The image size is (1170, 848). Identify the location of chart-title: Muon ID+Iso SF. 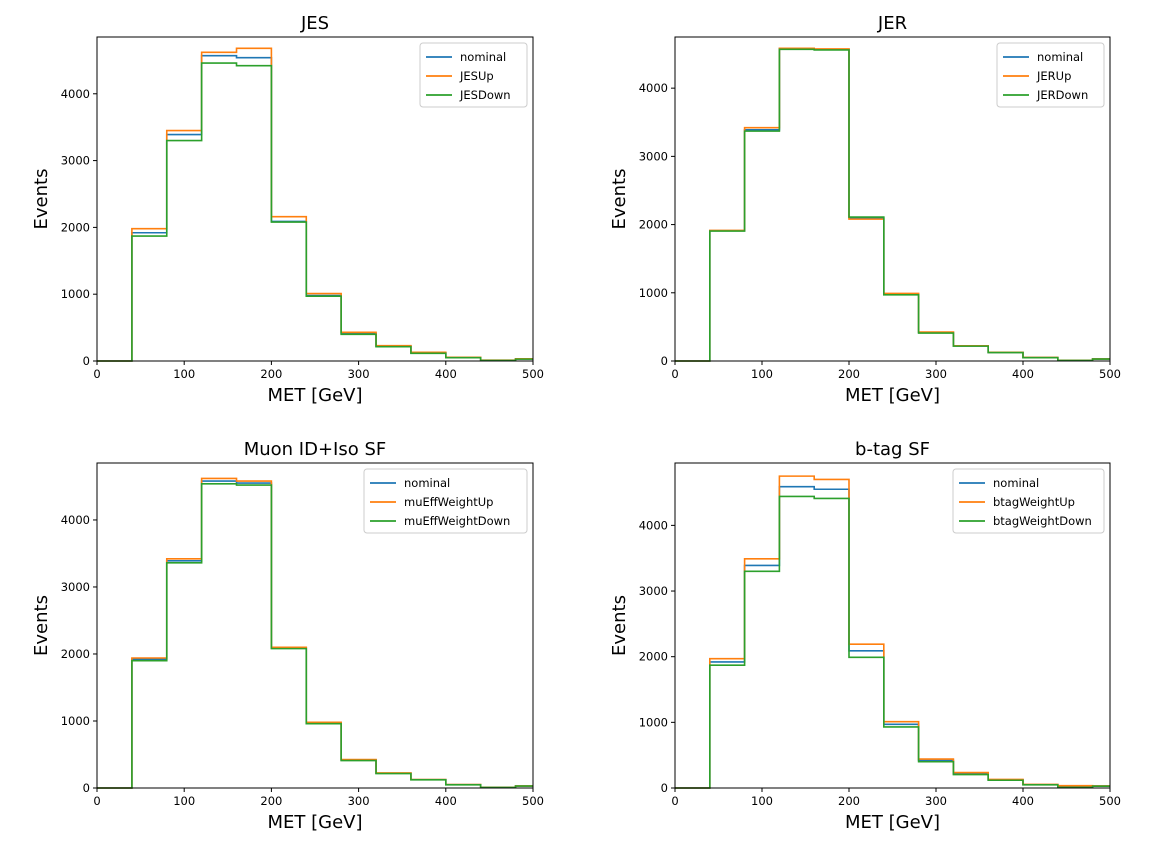
(315, 449).